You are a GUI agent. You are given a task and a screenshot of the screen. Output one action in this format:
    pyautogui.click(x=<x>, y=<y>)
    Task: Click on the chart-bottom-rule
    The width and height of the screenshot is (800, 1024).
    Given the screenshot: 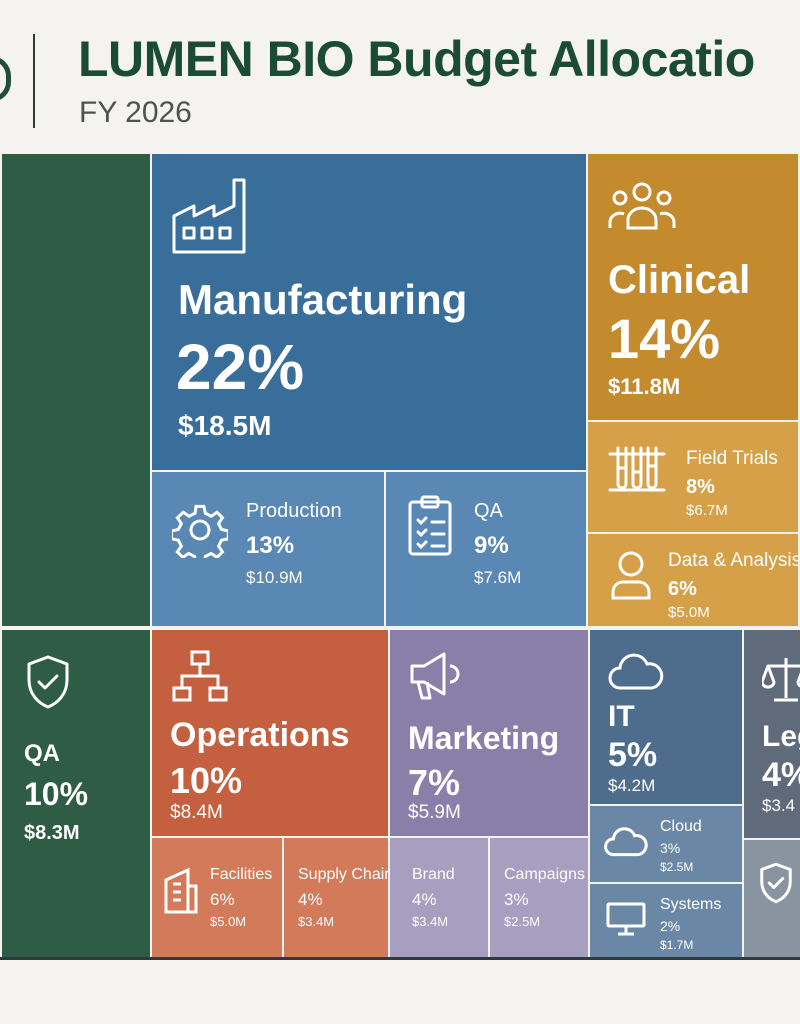 What is the action you would take?
    pyautogui.click(x=400, y=958)
    